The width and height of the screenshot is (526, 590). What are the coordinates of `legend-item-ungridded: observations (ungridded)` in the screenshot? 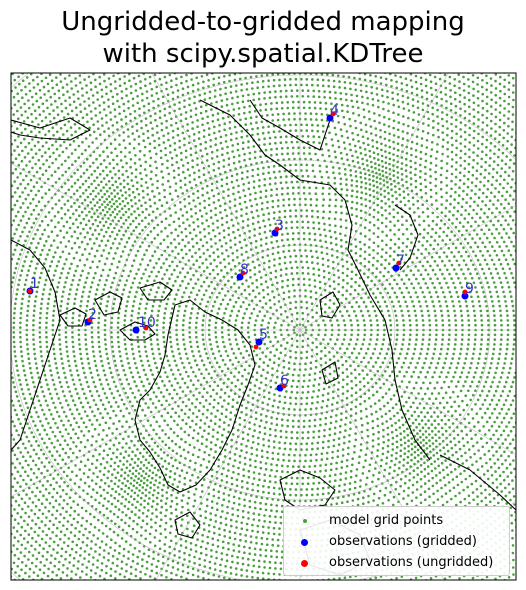 It's located at (396, 563).